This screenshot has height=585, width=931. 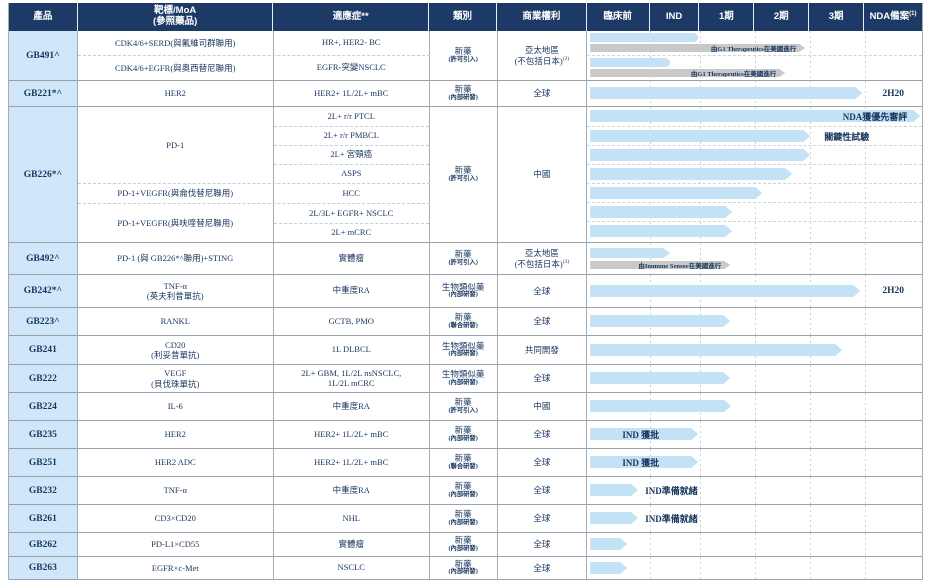 I want to click on chart-lane: 由G1 Therapeutics在美國進行, so click(x=754, y=43).